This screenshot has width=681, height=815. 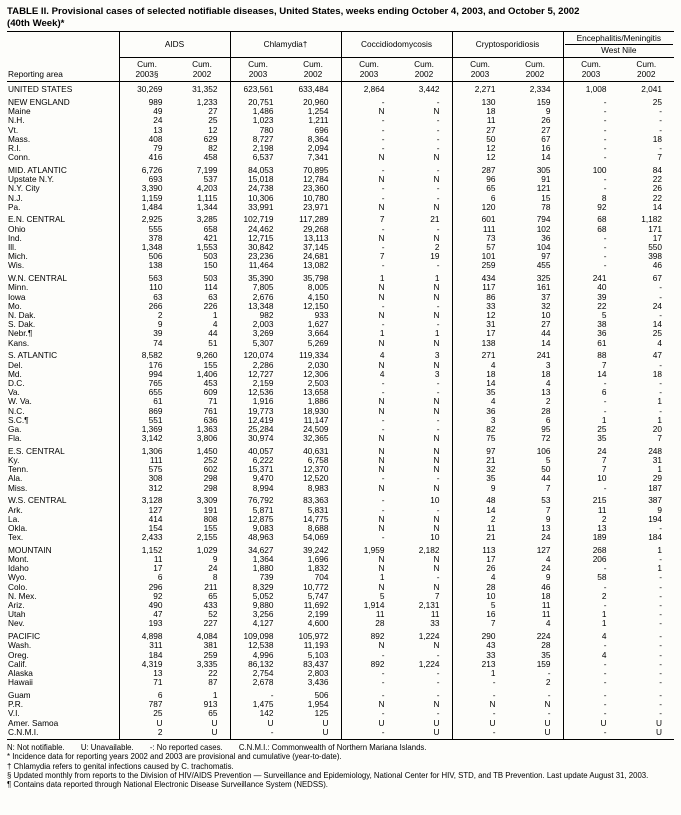 What do you see at coordinates (546, 478) in the screenshot?
I see `value-cell: 44` at bounding box center [546, 478].